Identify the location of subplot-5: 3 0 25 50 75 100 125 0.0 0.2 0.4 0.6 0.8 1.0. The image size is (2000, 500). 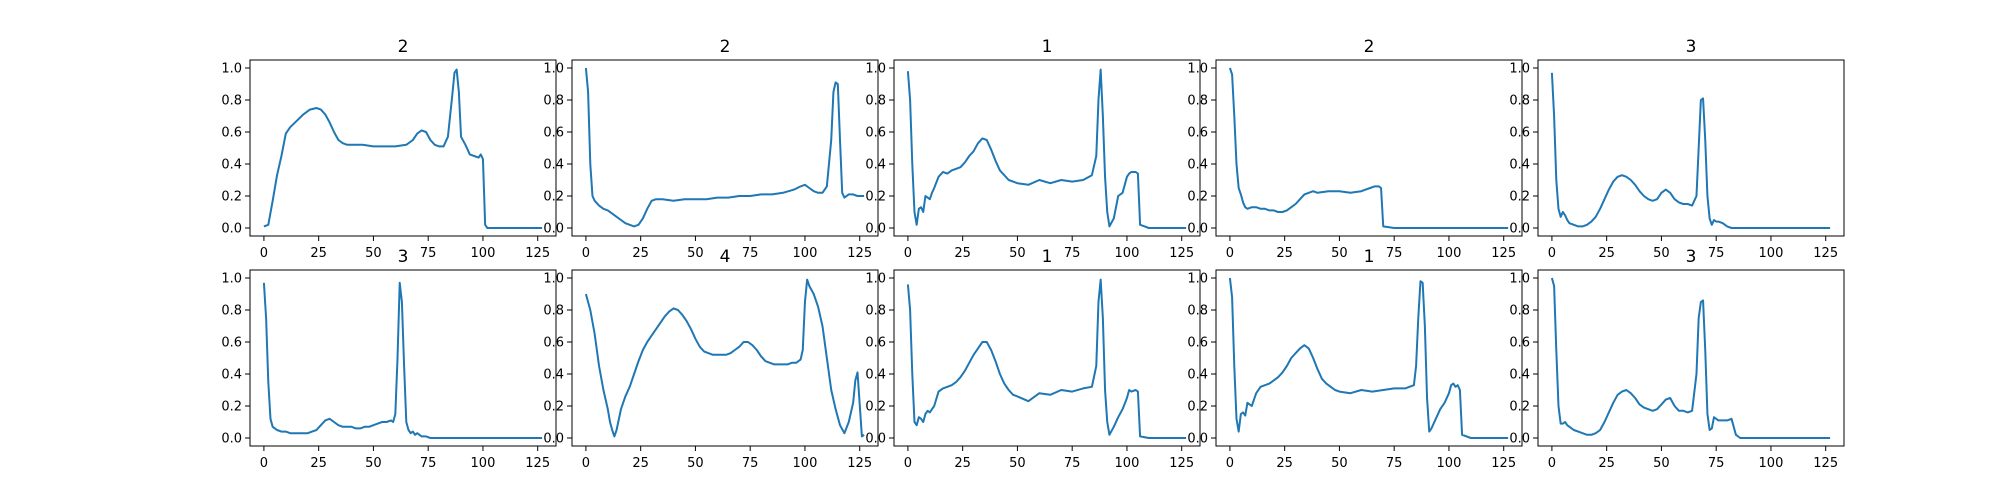
(1677, 149).